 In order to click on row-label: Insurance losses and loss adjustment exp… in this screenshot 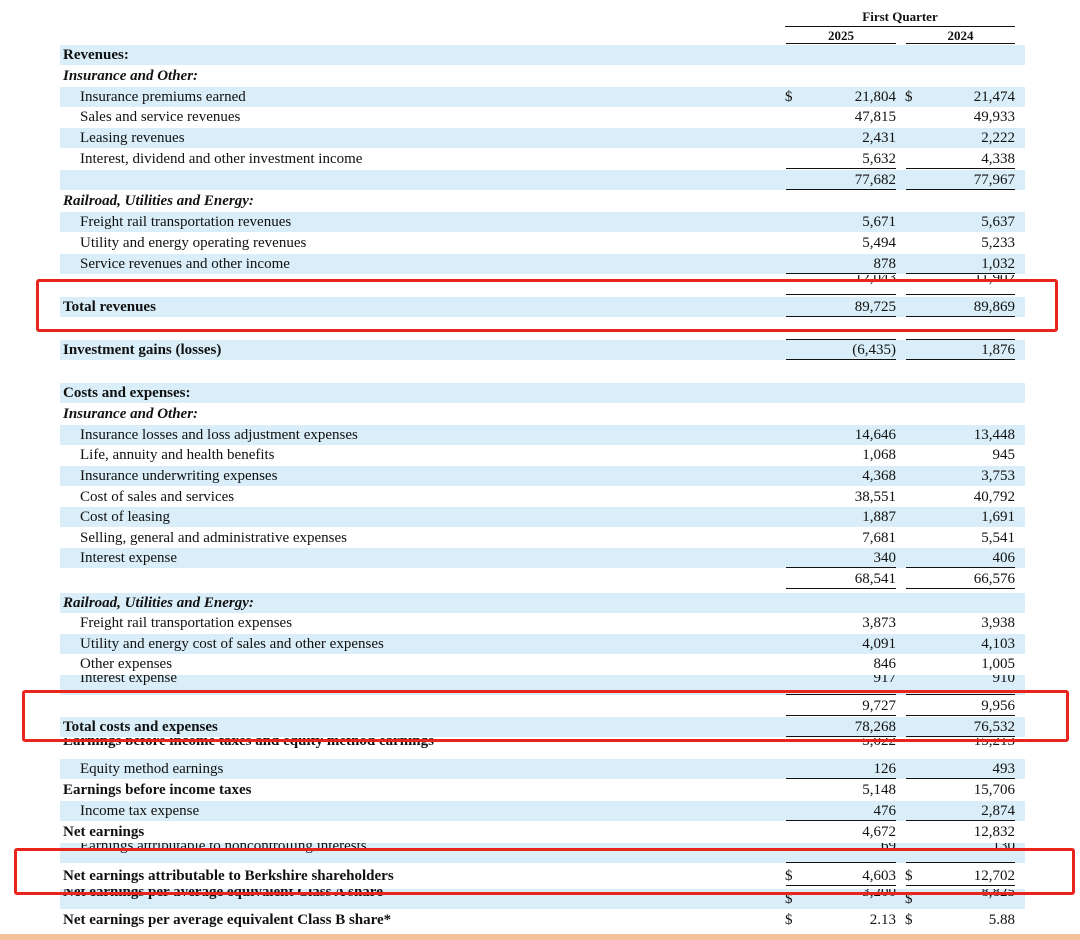, I will do `click(219, 435)`.